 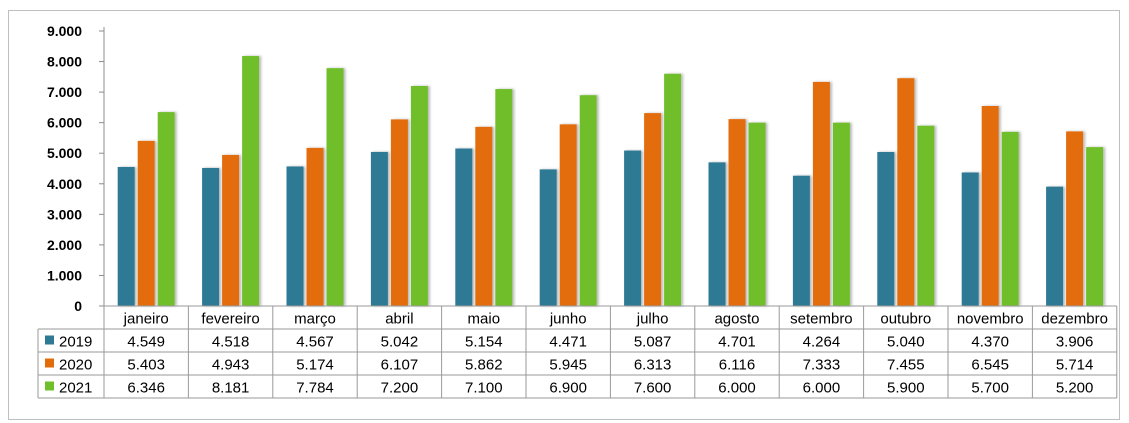 I want to click on bar-2020-junho, so click(x=568, y=215).